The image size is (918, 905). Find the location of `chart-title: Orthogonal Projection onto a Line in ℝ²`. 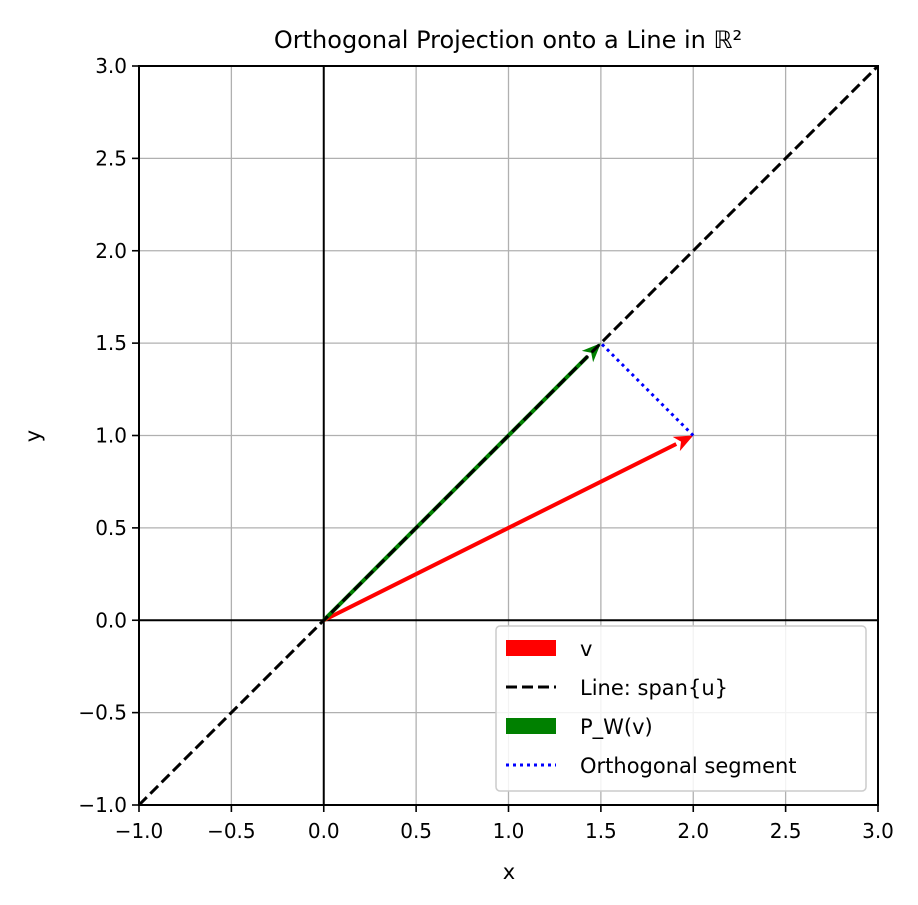

chart-title: Orthogonal Projection onto a Line in ℝ² is located at coordinates (508, 40).